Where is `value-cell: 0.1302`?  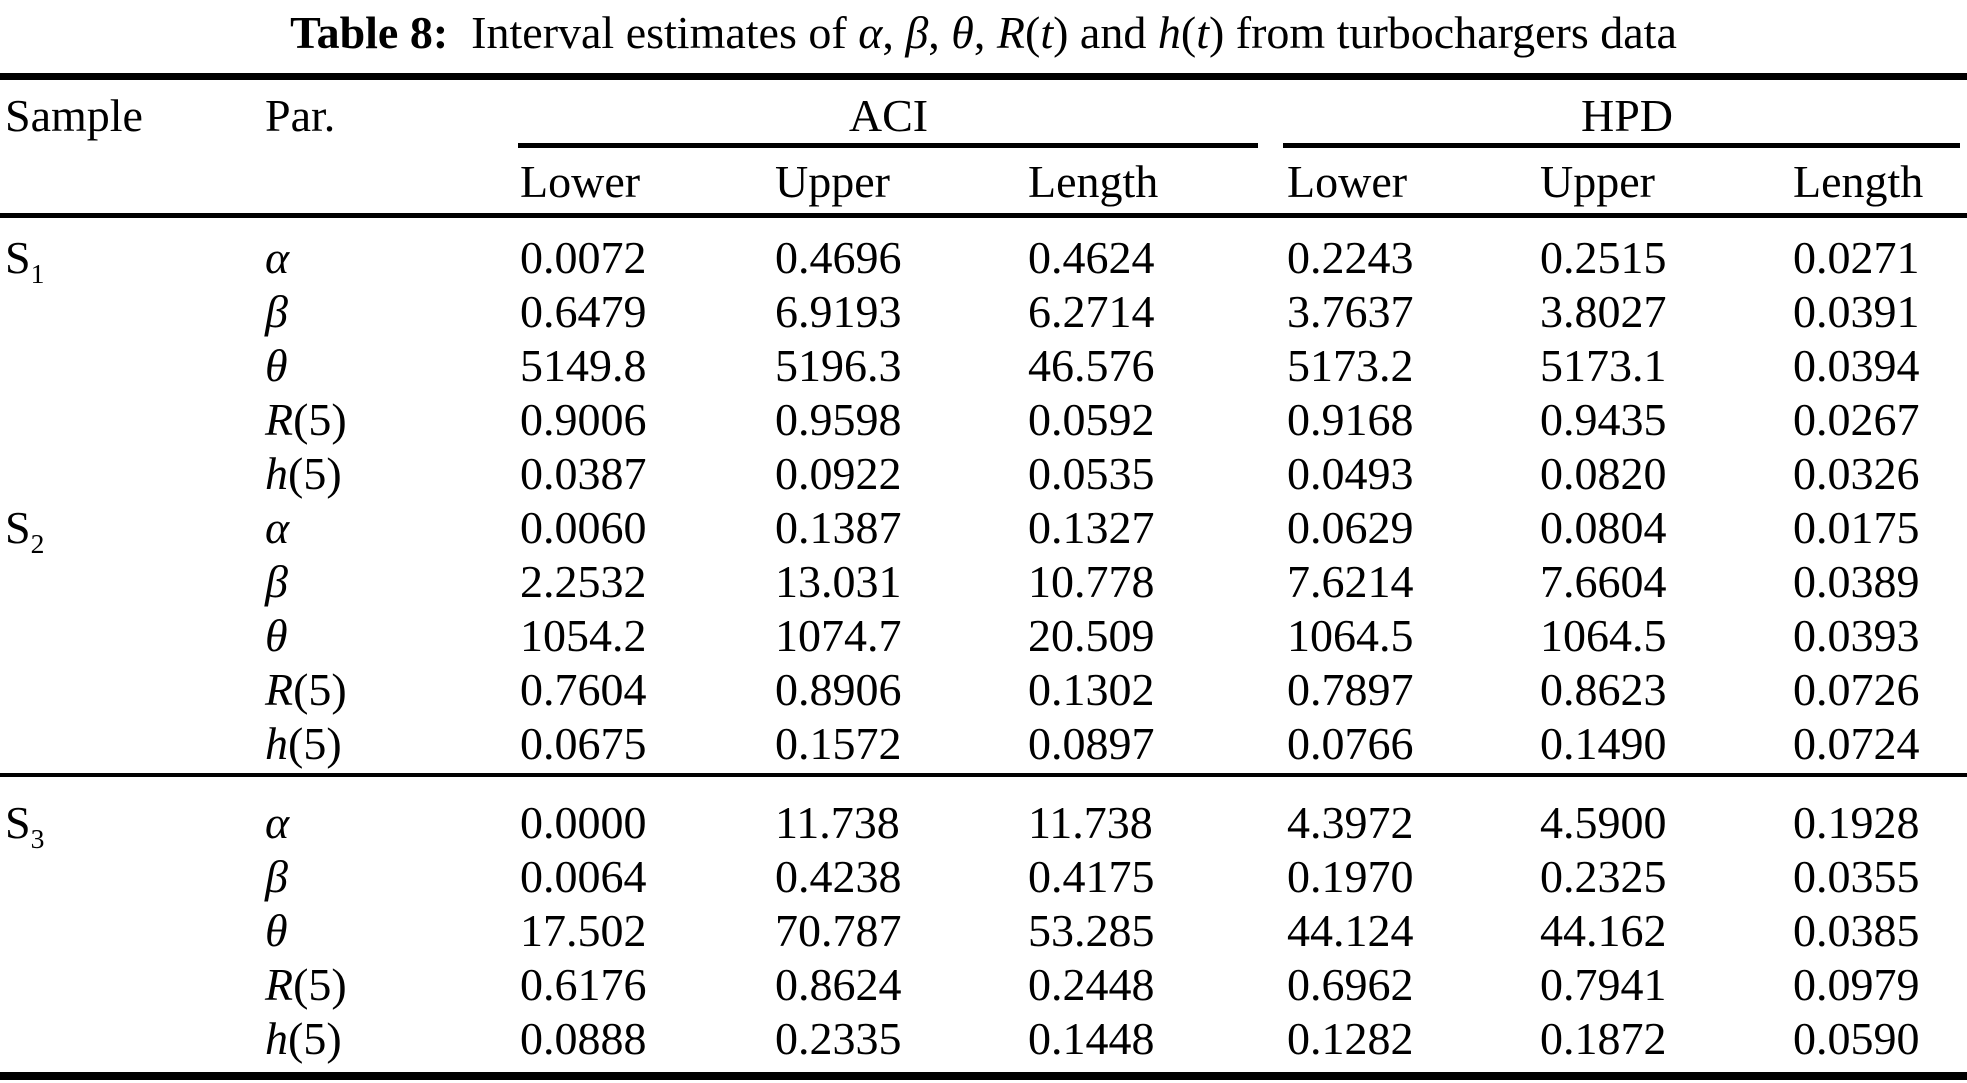
value-cell: 0.1302 is located at coordinates (1091, 689).